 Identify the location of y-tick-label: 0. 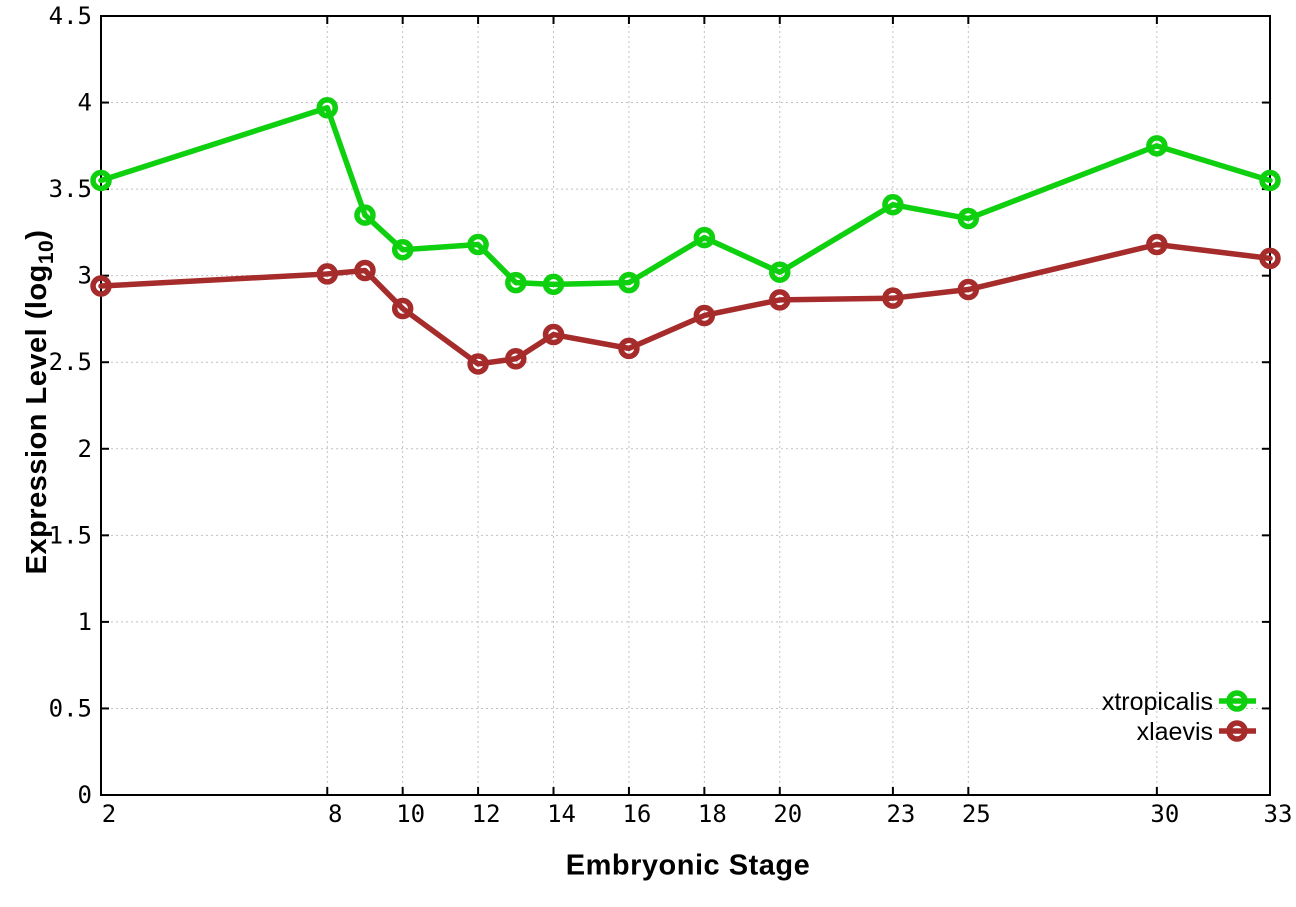
(85, 795).